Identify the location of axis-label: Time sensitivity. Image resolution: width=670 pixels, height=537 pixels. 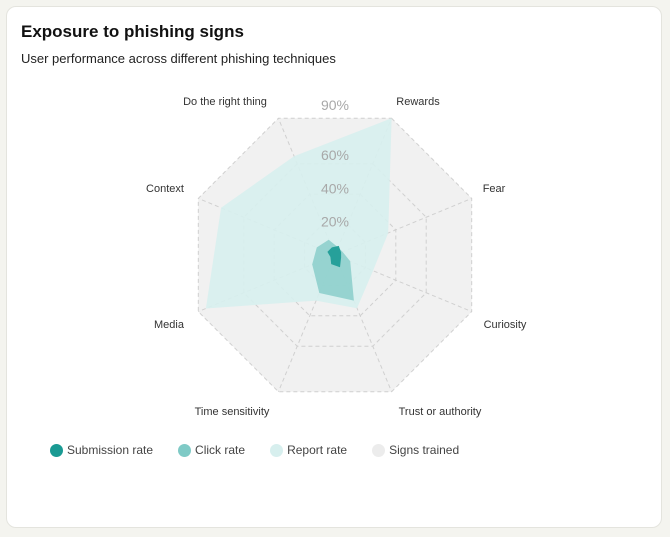
(232, 412).